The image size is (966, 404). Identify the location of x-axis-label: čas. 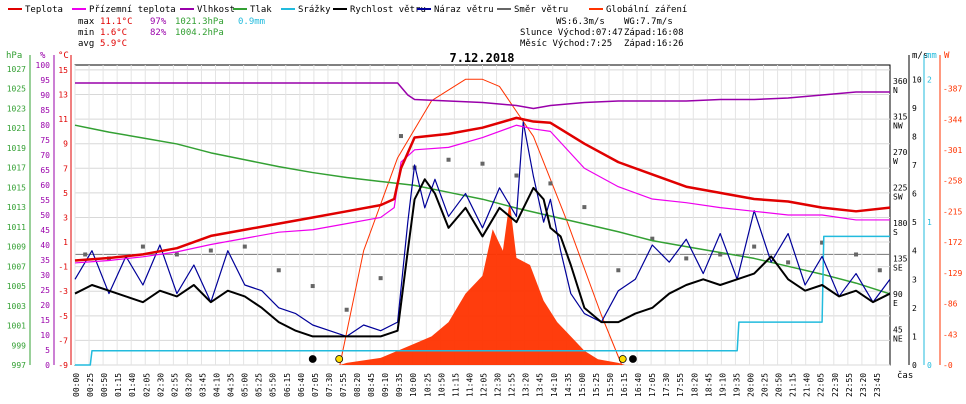
(905, 375).